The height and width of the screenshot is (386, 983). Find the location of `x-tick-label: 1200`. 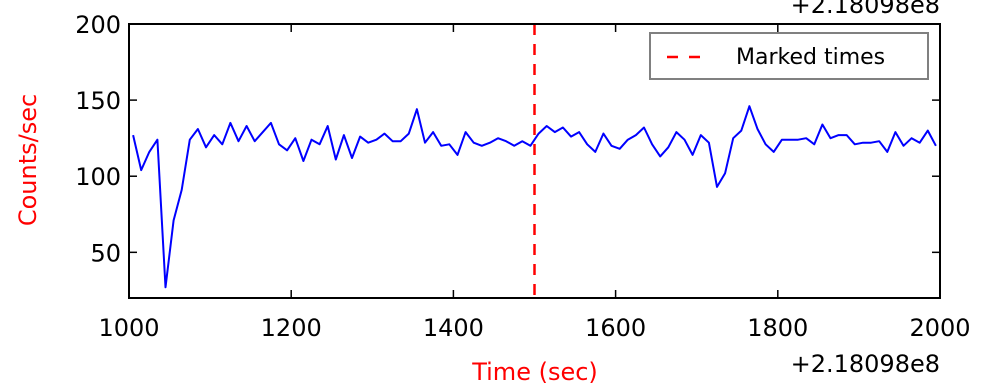

x-tick-label: 1200 is located at coordinates (291, 328).